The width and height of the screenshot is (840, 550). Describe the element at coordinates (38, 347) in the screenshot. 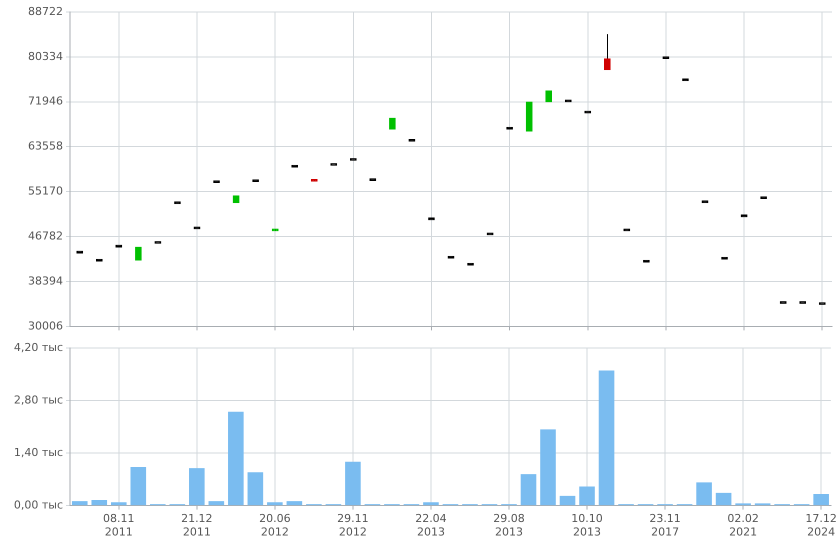

I see `y-tick-label: 4,20 тыс` at that location.